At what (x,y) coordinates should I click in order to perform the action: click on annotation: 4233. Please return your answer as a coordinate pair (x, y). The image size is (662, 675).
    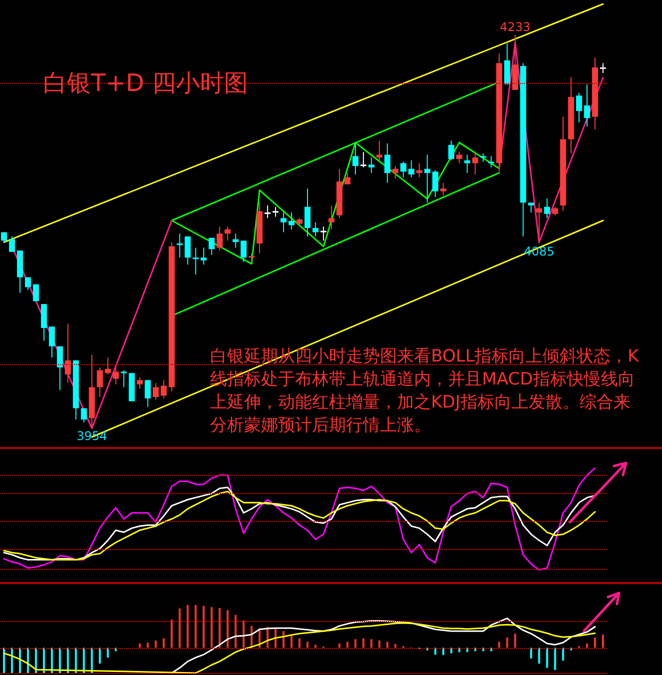
    Looking at the image, I should click on (515, 27).